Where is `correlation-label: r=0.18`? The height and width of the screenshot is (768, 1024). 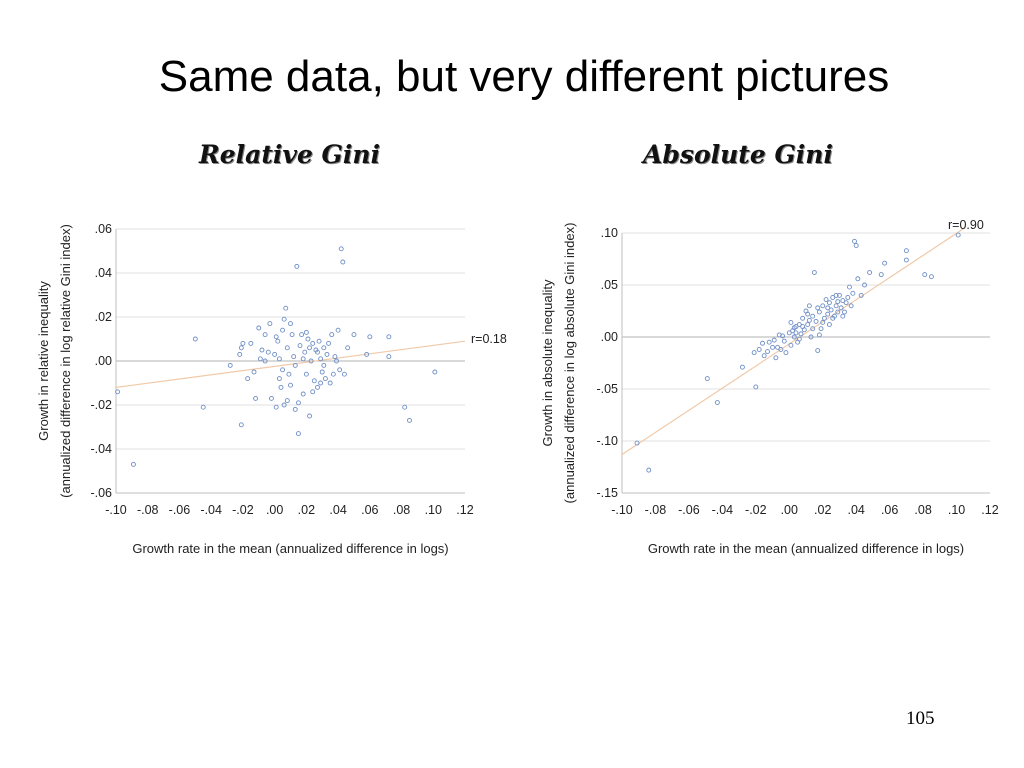 correlation-label: r=0.18 is located at coordinates (489, 339).